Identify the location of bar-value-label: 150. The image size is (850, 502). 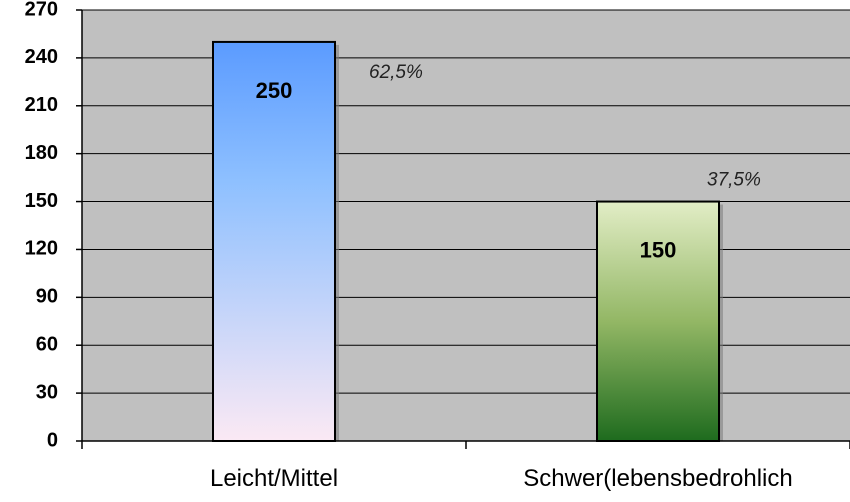
(658, 250).